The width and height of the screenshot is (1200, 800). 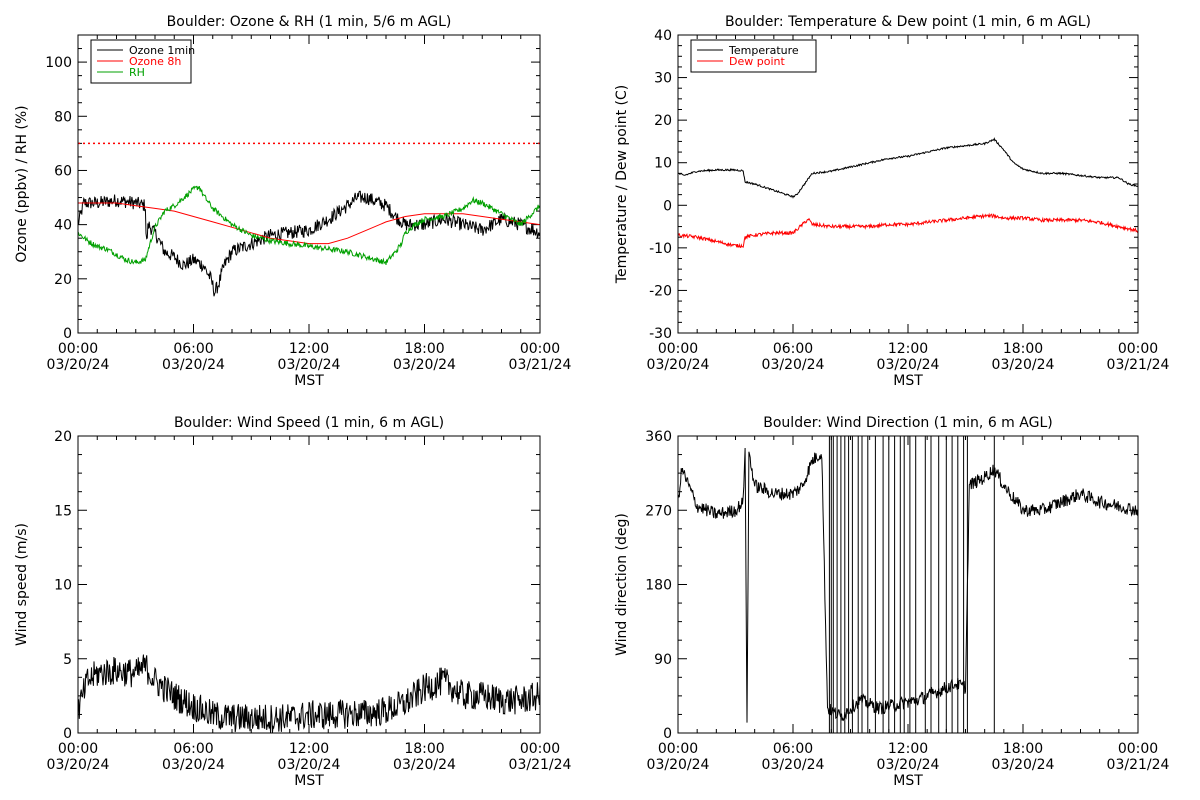 What do you see at coordinates (309, 22) in the screenshot?
I see `chart-title: Boulder: Ozone & RH (1 min, 5/6 m AGL)` at bounding box center [309, 22].